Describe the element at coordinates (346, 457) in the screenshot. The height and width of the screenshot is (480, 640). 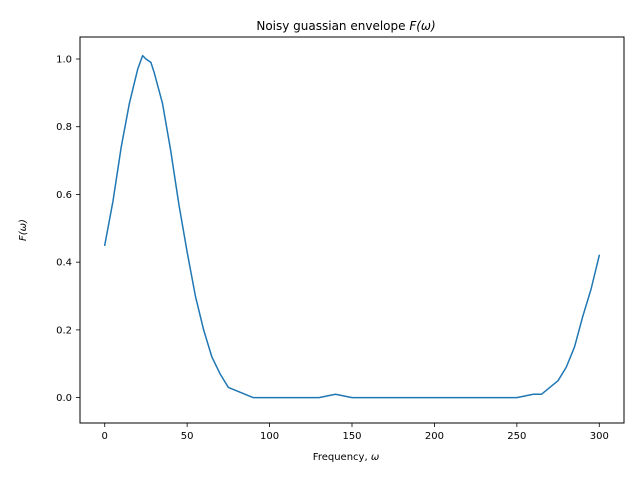
I see `x-axis-label: Frequency, ω` at that location.